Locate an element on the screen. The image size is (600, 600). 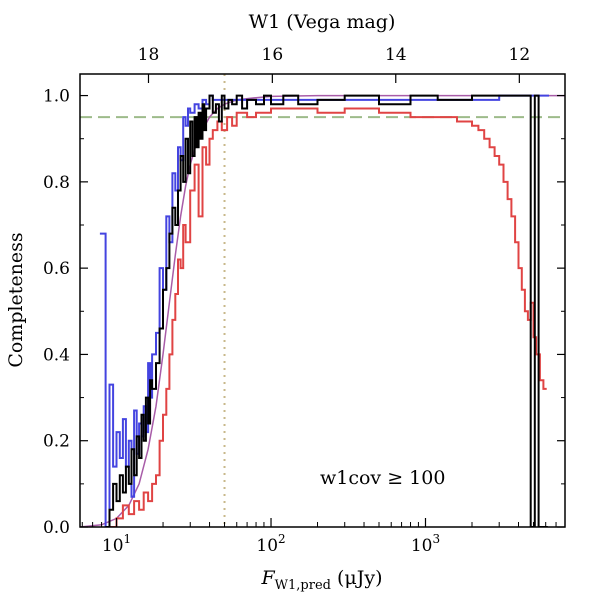
y-tick-label: 0.0 is located at coordinates (56, 528).